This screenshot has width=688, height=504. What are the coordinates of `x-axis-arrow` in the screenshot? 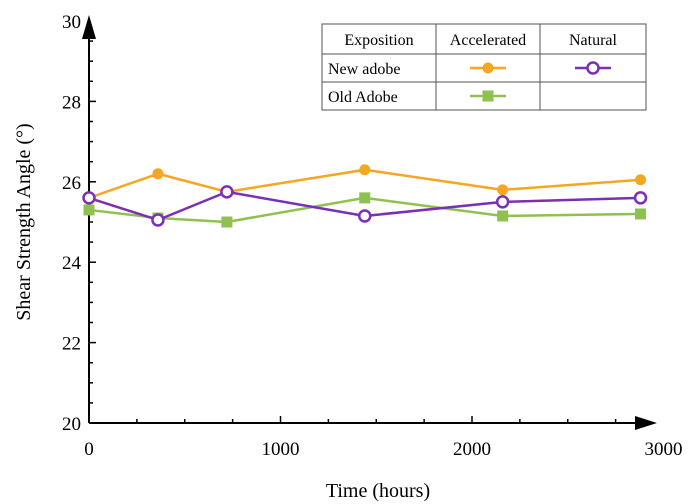 It's located at (646, 423).